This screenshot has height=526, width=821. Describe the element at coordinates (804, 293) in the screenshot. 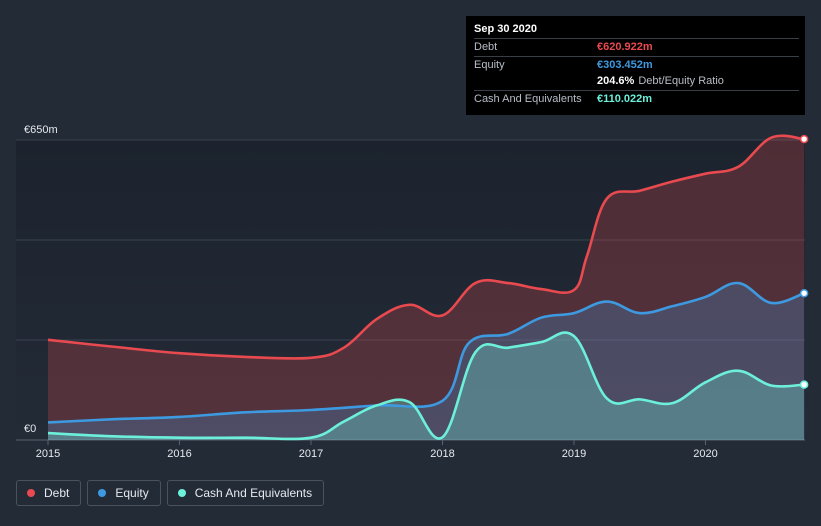

I see `marker-equity` at that location.